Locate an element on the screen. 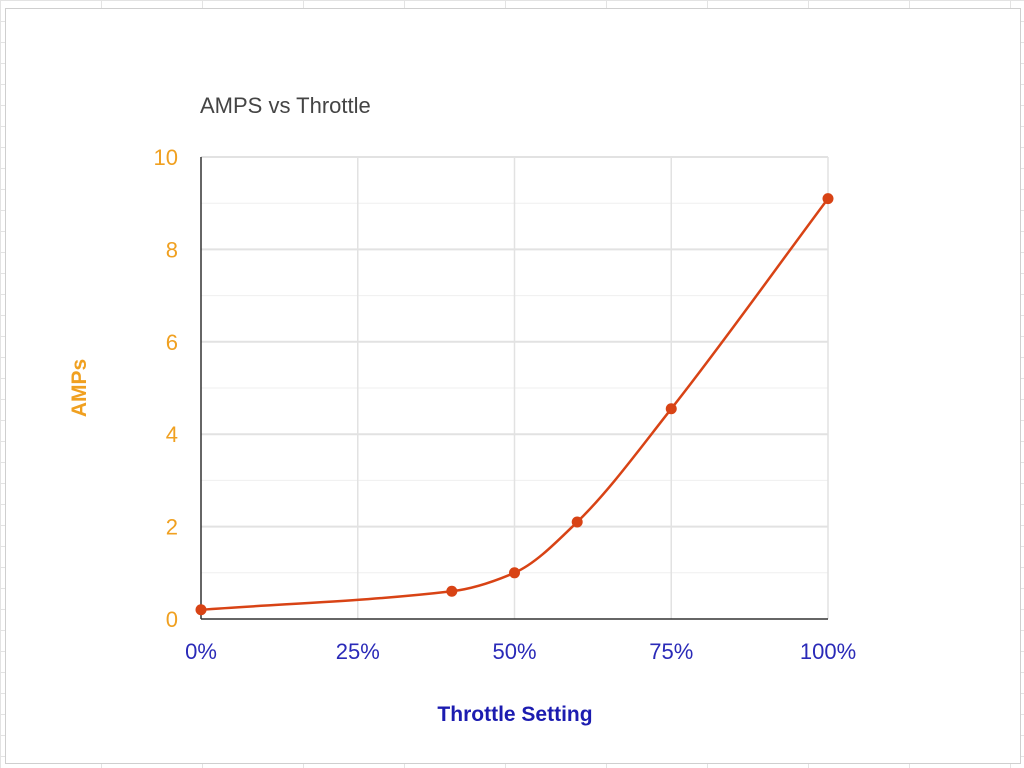 Image resolution: width=1024 pixels, height=768 pixels. x-tick-label: 100% is located at coordinates (828, 651).